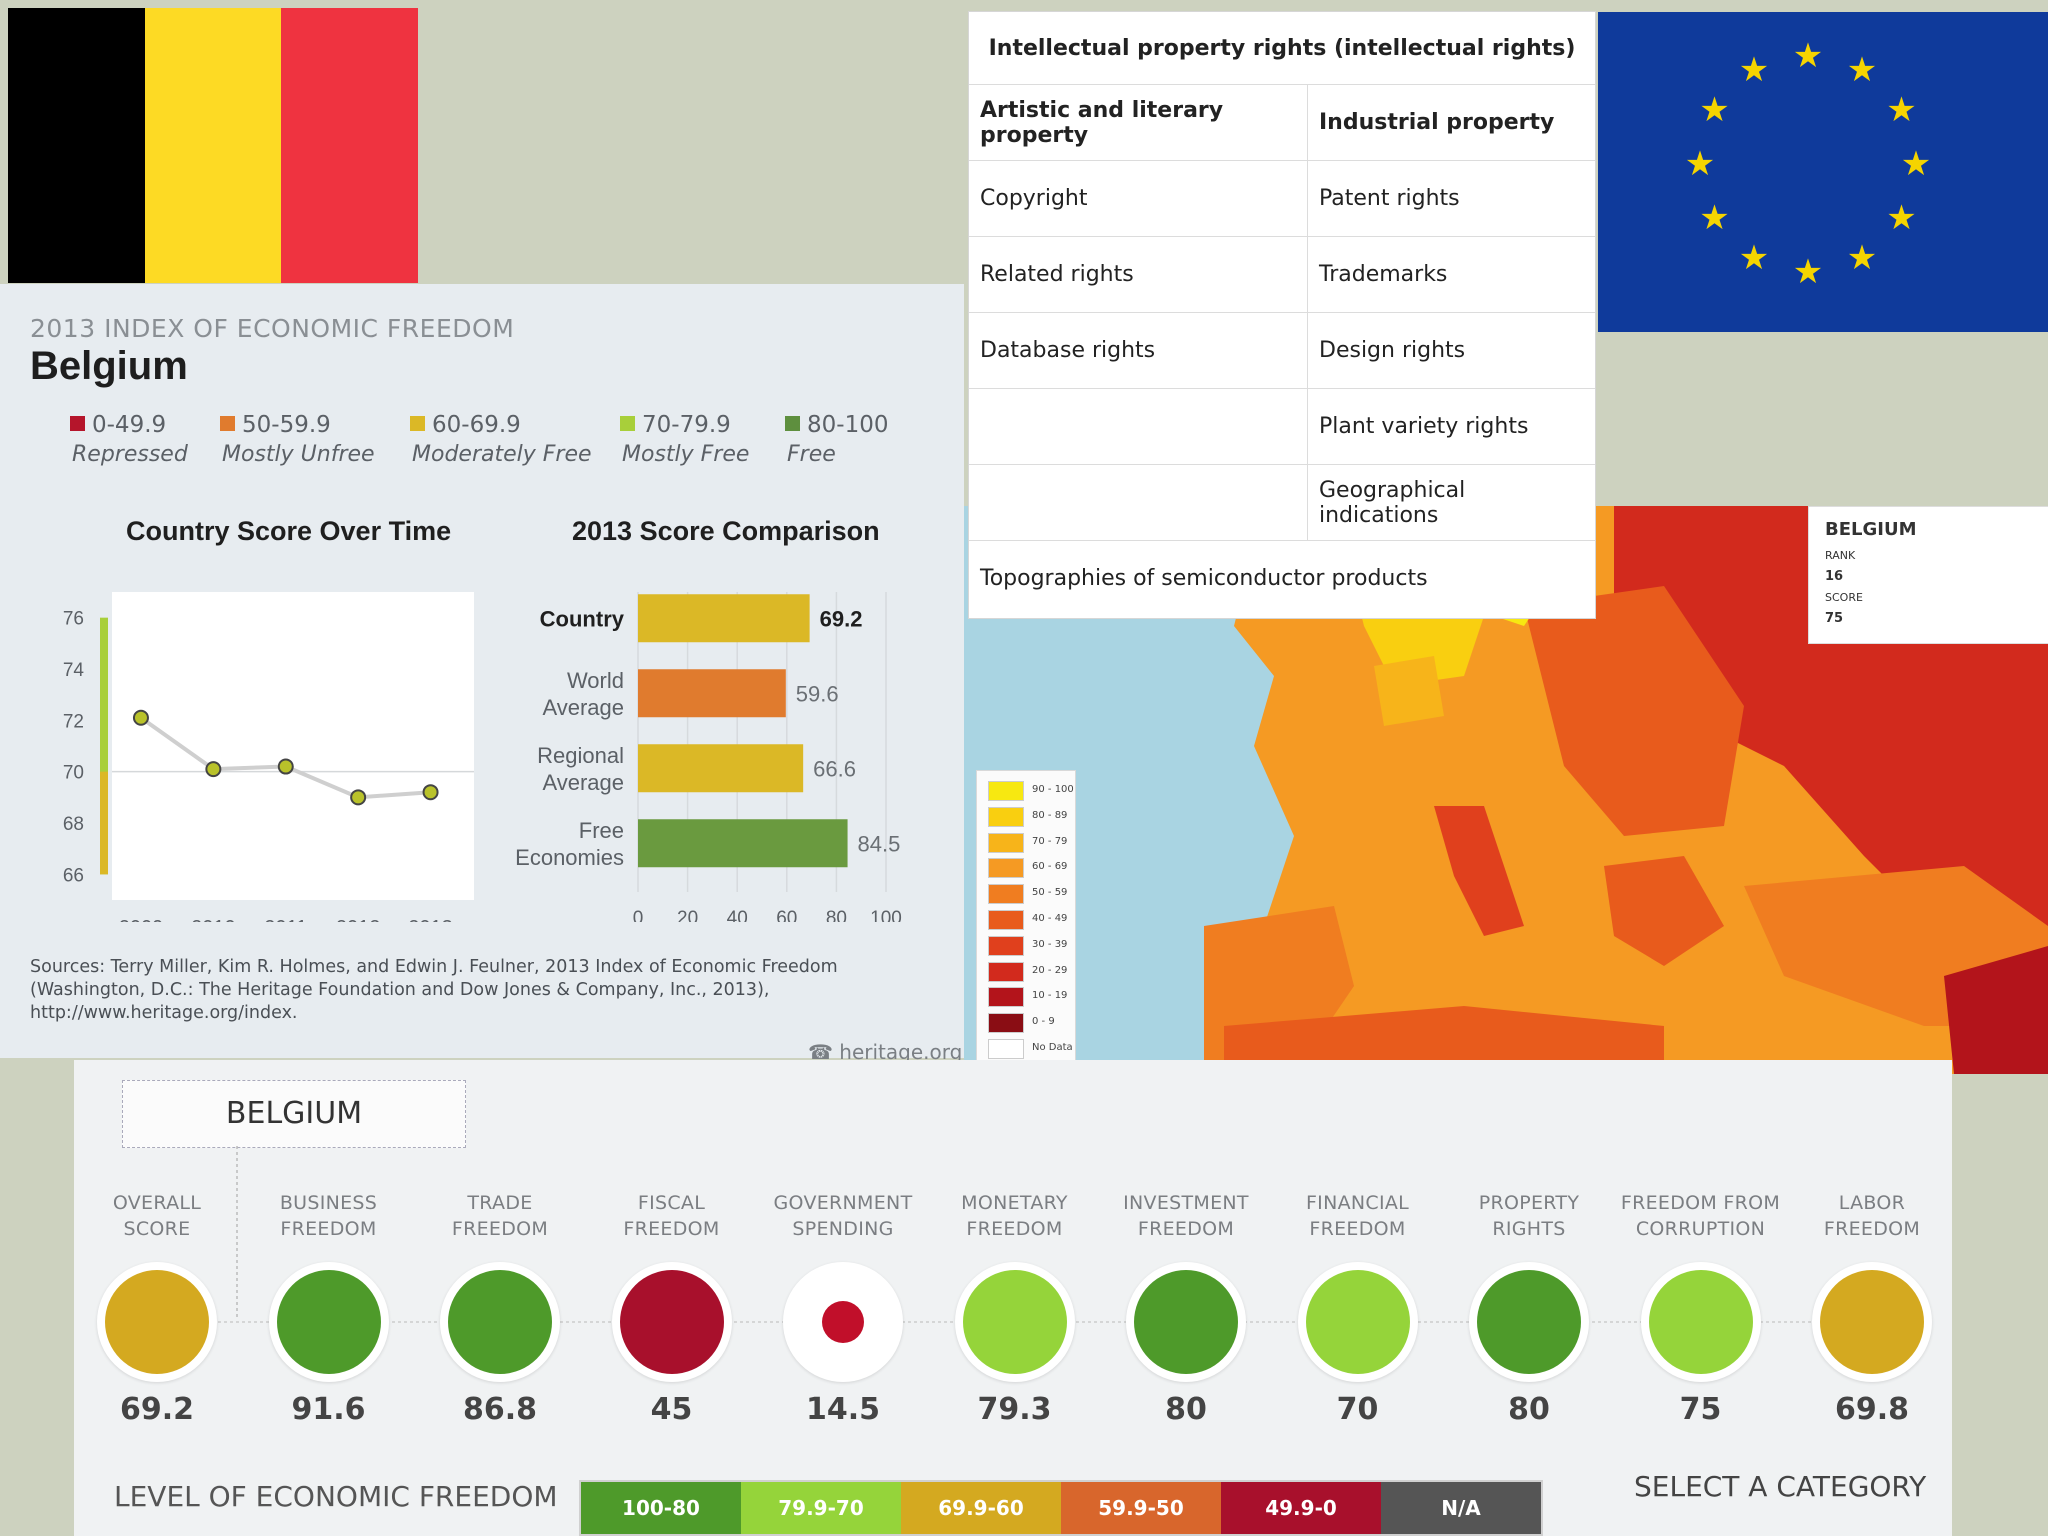 The height and width of the screenshot is (1536, 2048). Describe the element at coordinates (1358, 1216) in the screenshot. I see `category-label: FINANCIAL FREEDOM` at that location.